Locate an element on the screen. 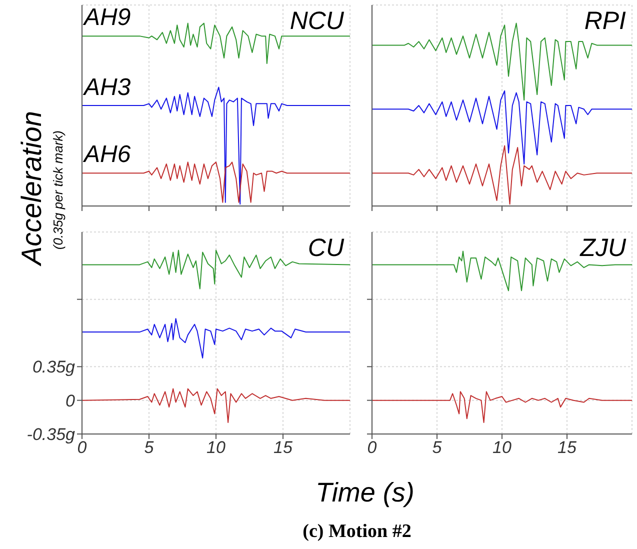  y-axis-title: Acceleration is located at coordinates (32, 188).